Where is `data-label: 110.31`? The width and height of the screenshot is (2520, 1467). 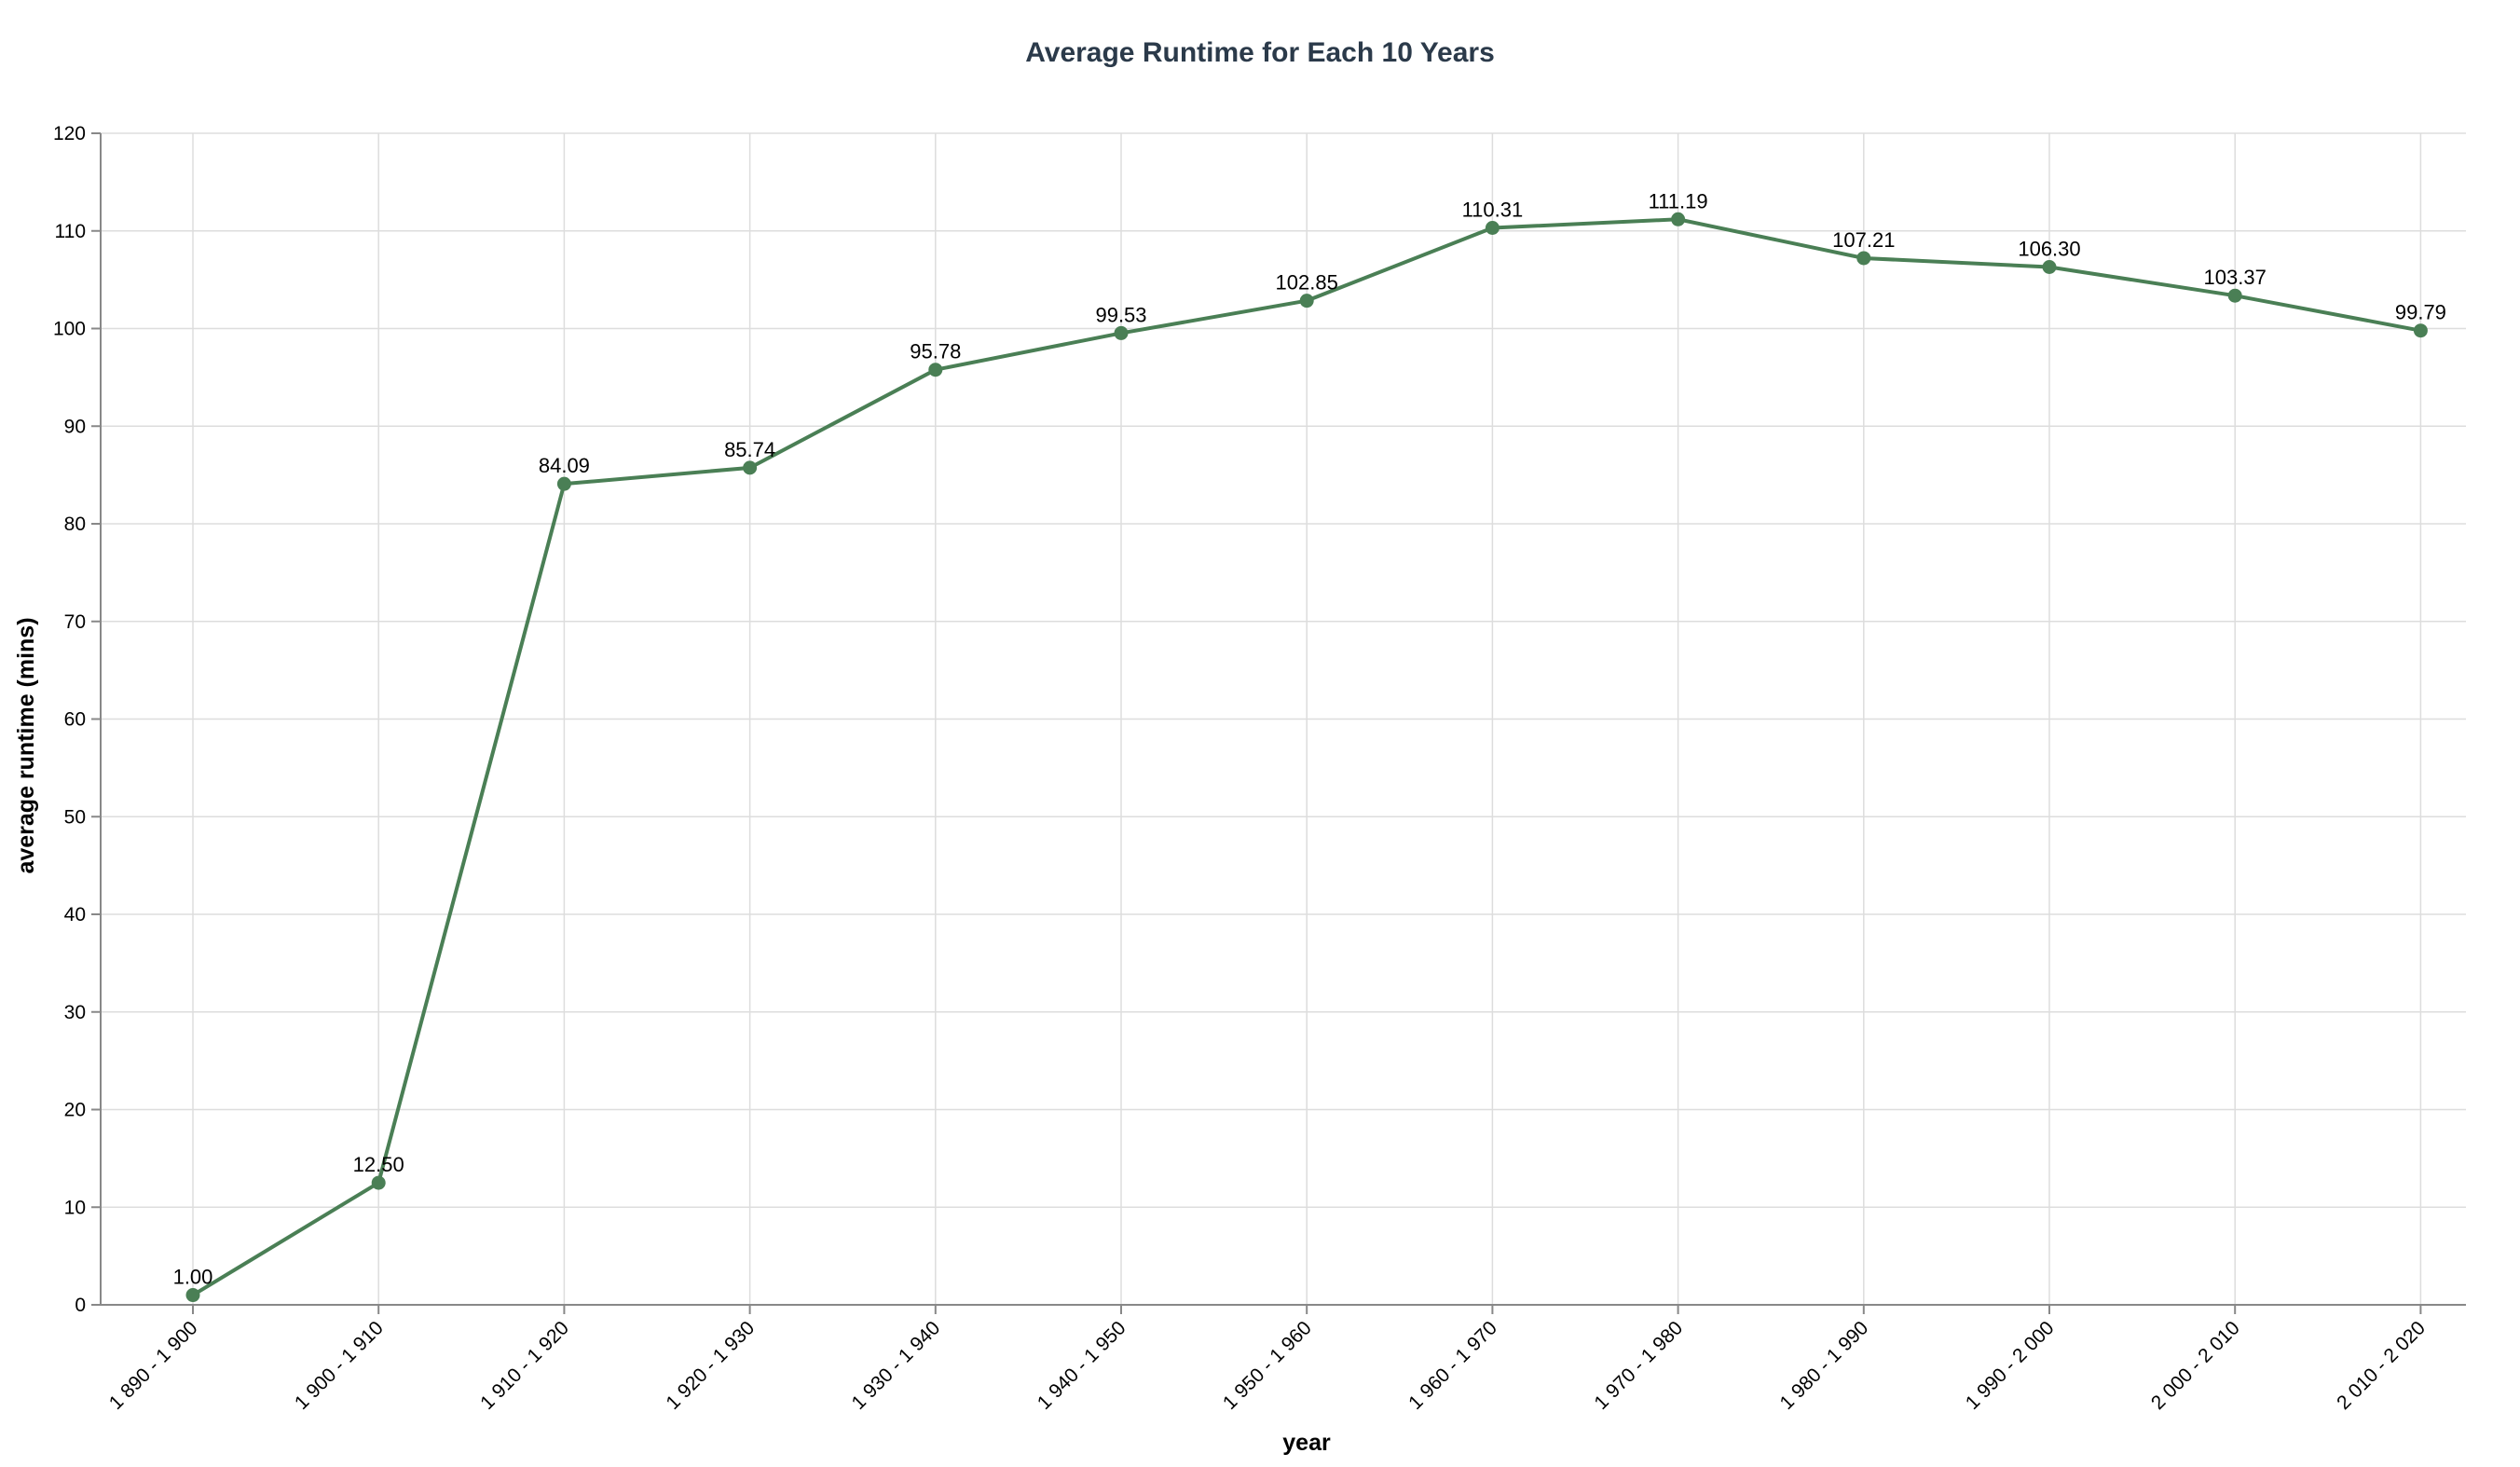 data-label: 110.31 is located at coordinates (1493, 211).